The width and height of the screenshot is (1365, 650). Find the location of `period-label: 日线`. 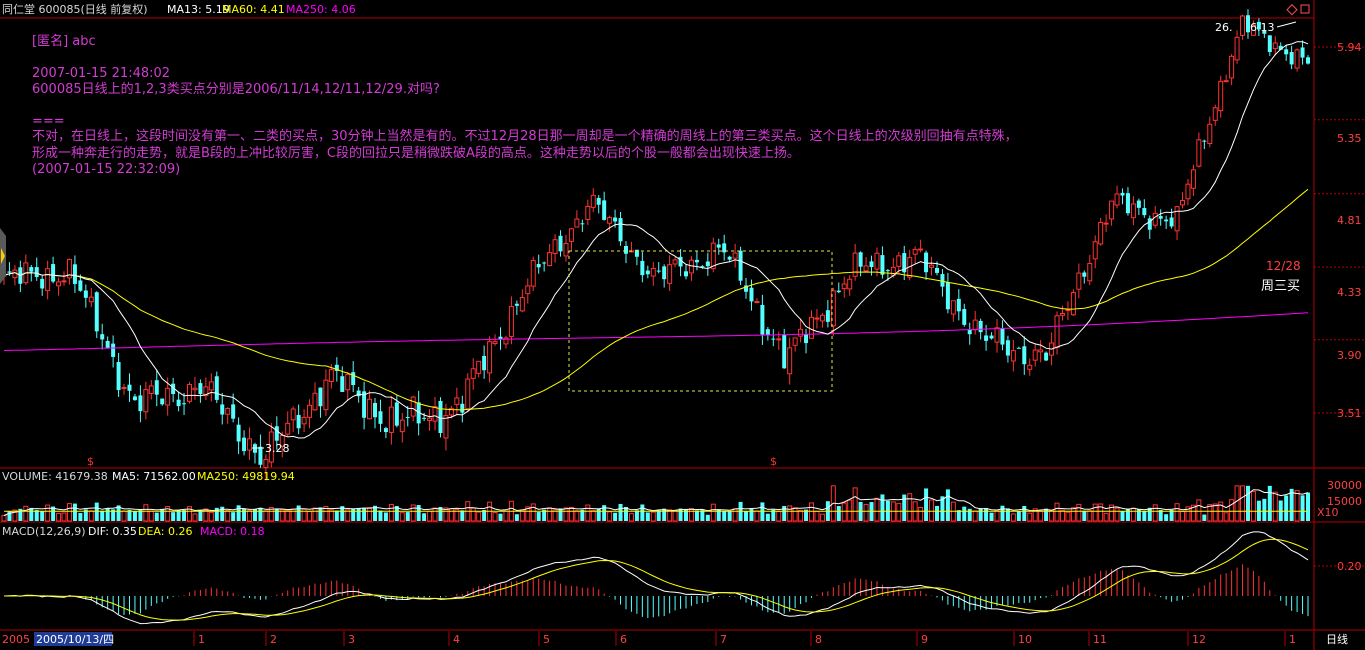

period-label: 日线 is located at coordinates (1337, 639).